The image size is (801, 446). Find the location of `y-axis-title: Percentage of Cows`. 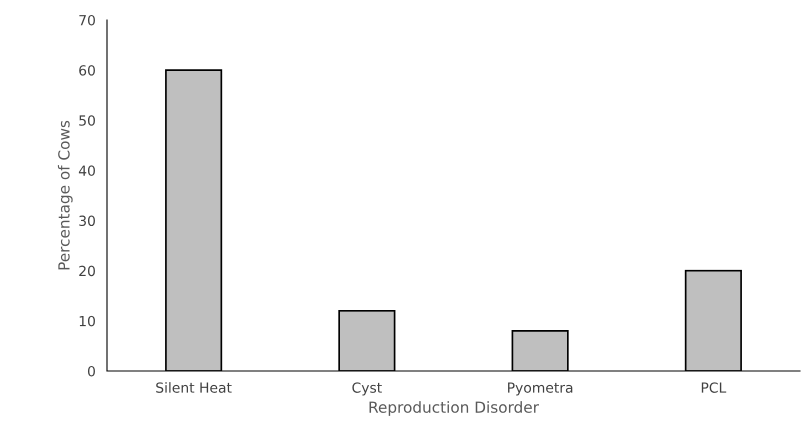

y-axis-title: Percentage of Cows is located at coordinates (65, 195).